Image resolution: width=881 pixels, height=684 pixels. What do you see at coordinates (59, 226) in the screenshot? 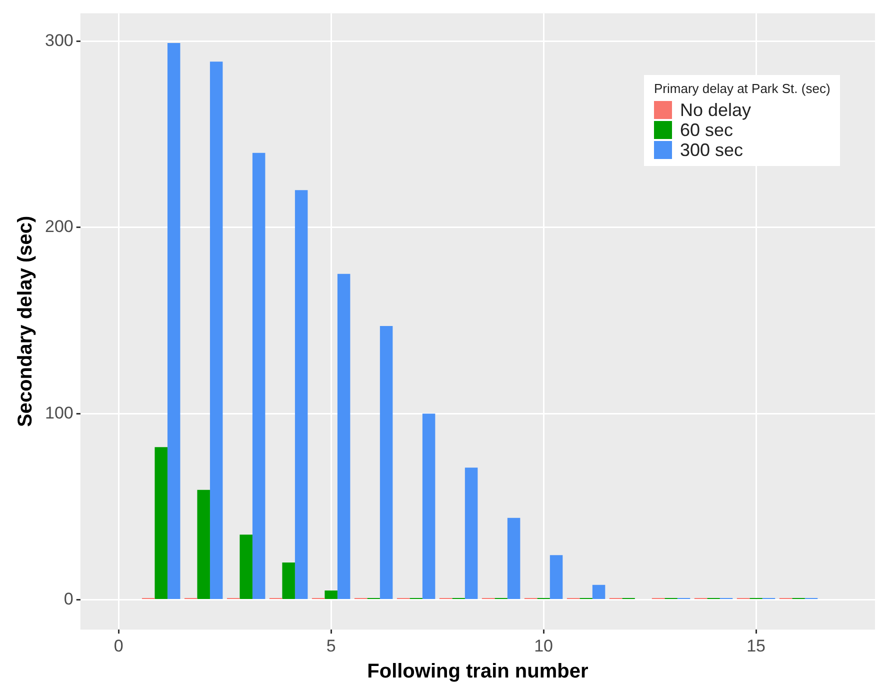
I see `y-tick-label: 200` at bounding box center [59, 226].